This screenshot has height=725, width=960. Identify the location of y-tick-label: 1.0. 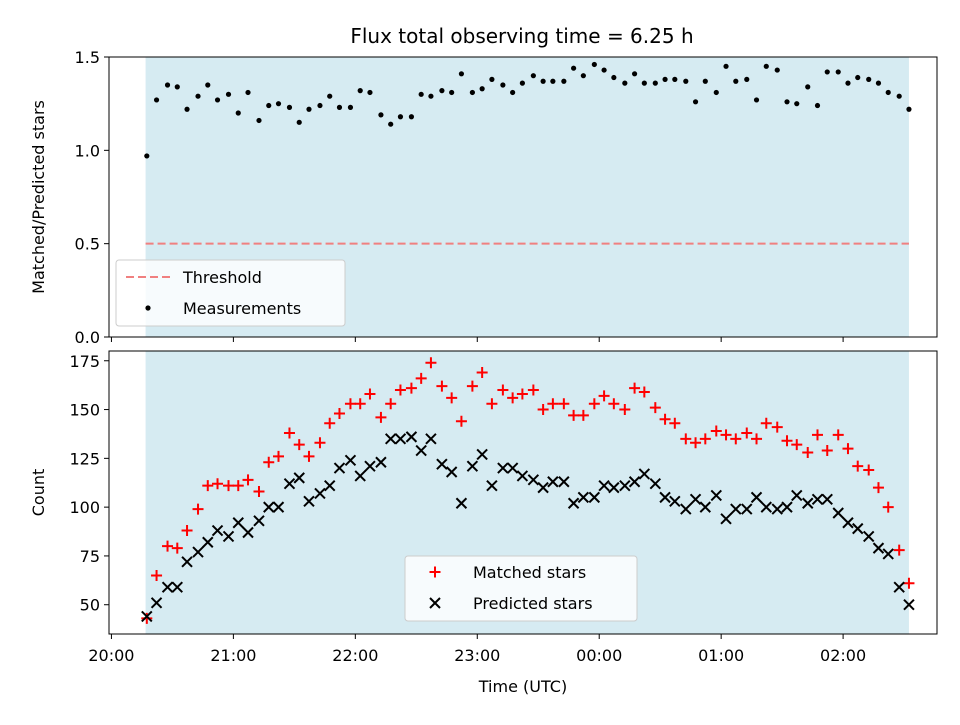
(87, 150).